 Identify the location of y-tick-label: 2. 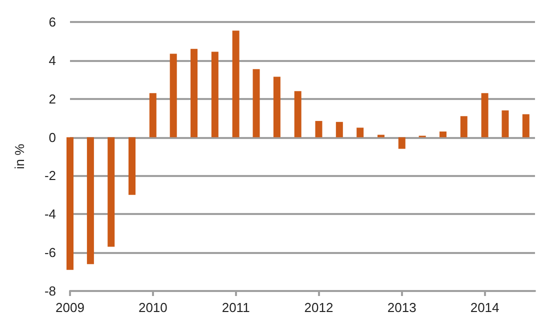
(52, 98).